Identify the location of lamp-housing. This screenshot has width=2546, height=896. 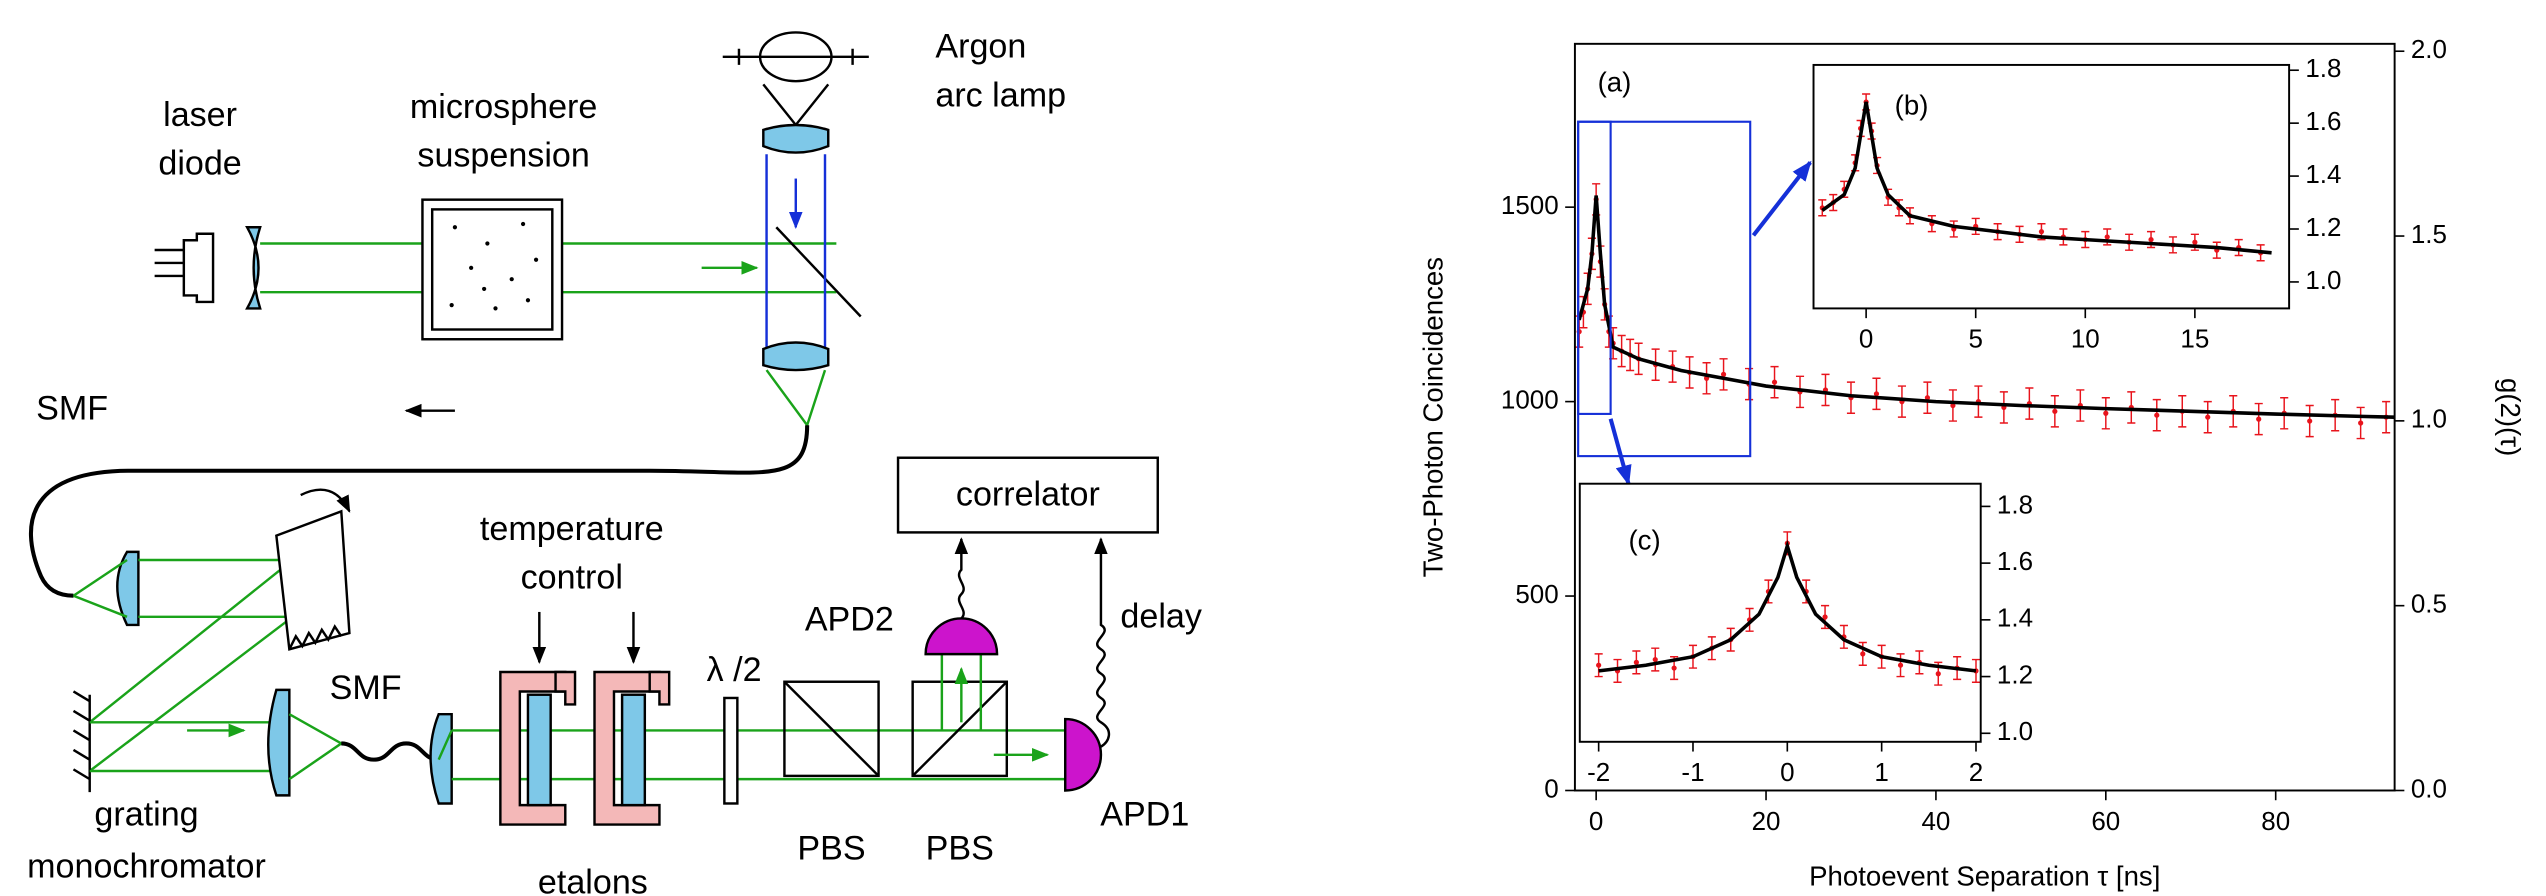
(795, 87).